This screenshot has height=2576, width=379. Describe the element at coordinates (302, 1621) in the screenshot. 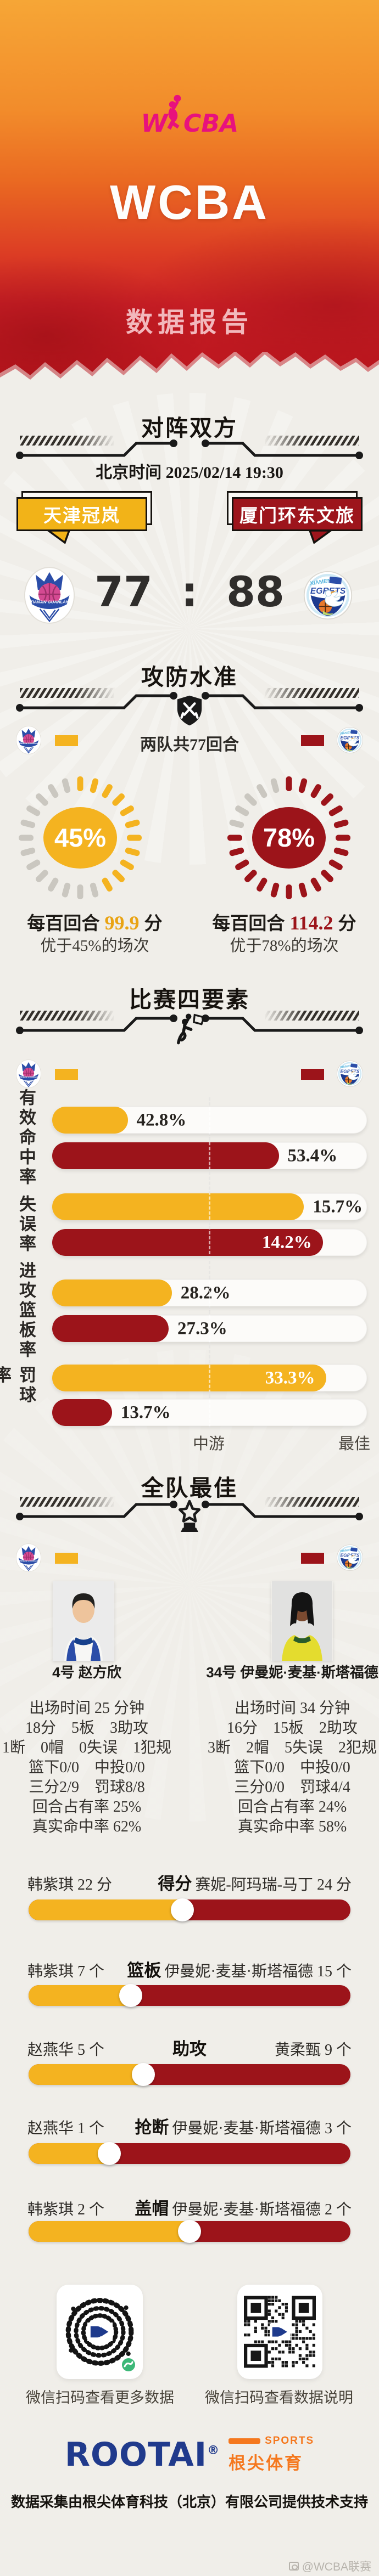

I see `away-player-photo` at that location.